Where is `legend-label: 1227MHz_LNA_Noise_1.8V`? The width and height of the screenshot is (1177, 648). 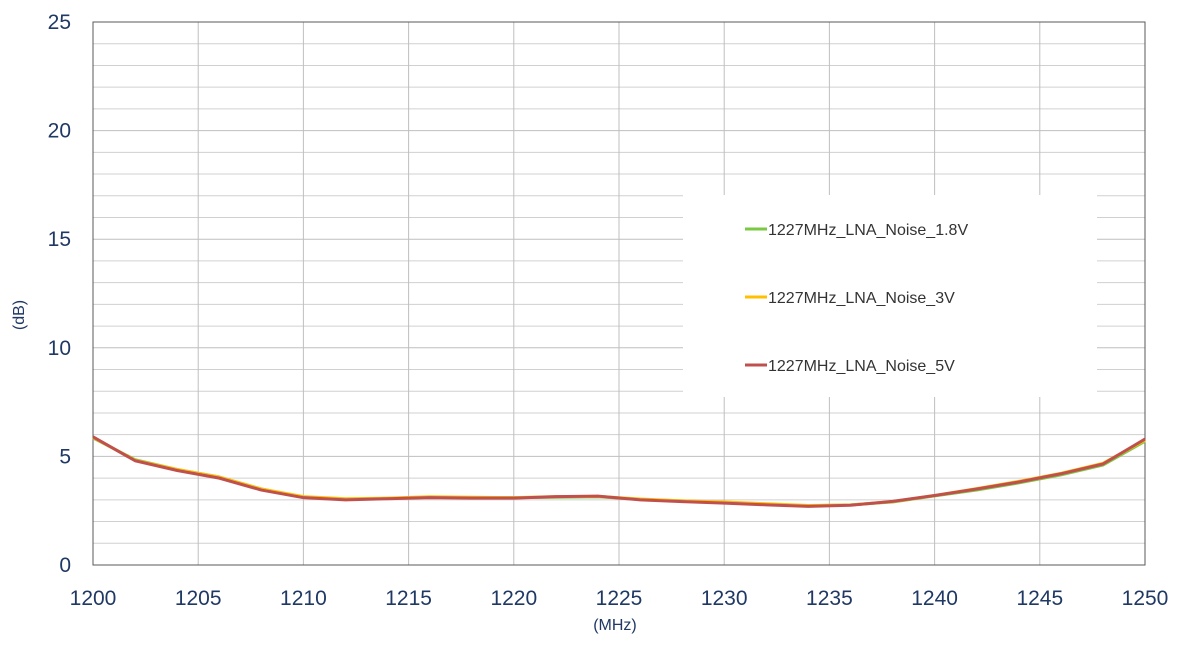 legend-label: 1227MHz_LNA_Noise_1.8V is located at coordinates (868, 230).